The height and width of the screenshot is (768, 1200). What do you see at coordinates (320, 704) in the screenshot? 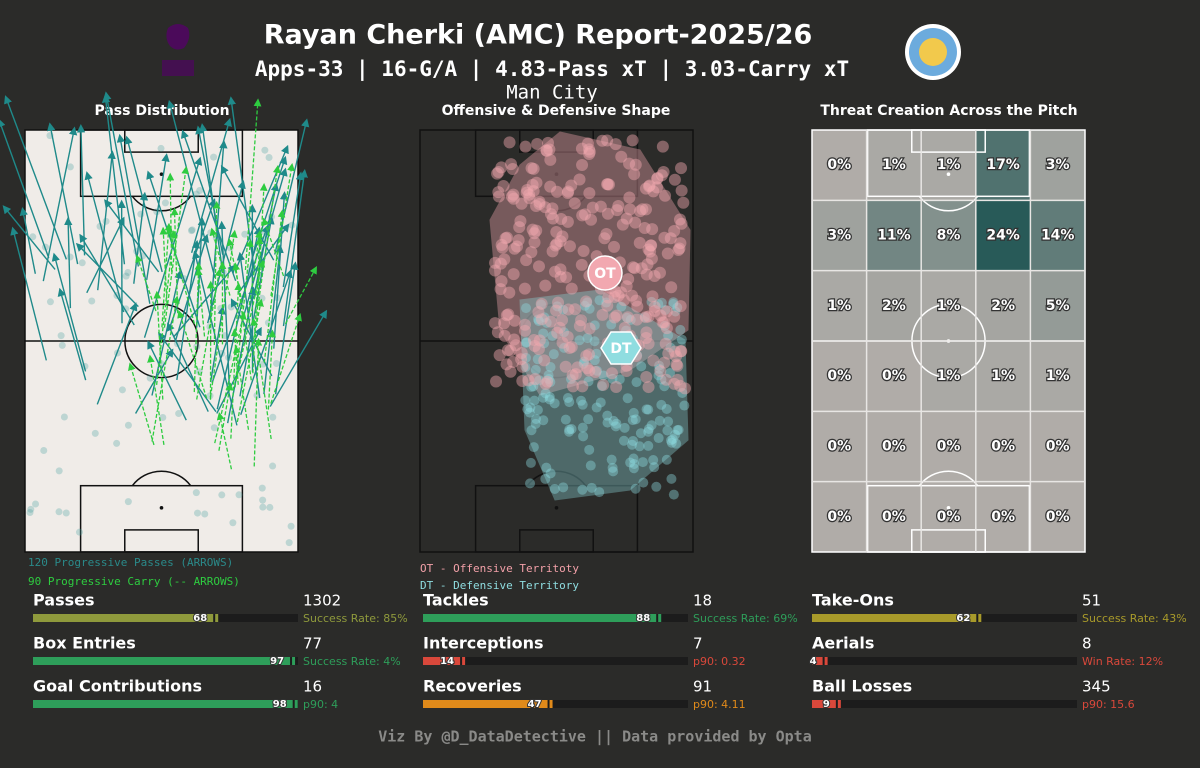
I see `stat-note: p90: 4` at bounding box center [320, 704].